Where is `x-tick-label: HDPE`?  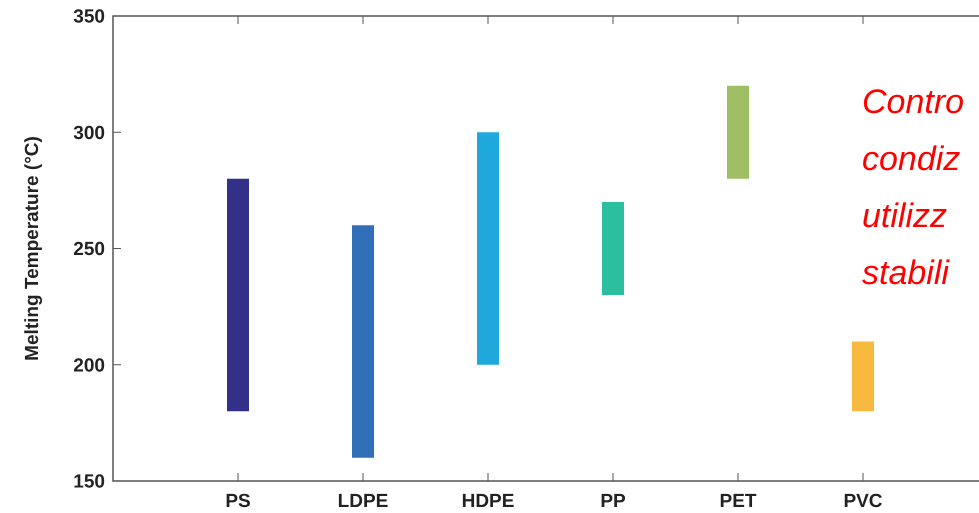
x-tick-label: HDPE is located at coordinates (488, 501).